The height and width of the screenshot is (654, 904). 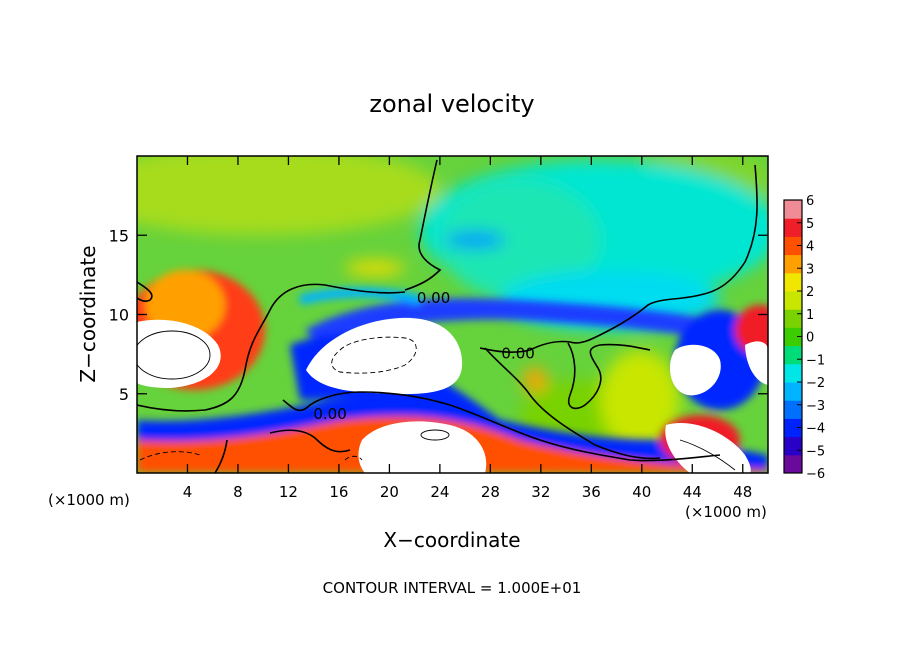 I want to click on x-tick-label: 32, so click(x=540, y=492).